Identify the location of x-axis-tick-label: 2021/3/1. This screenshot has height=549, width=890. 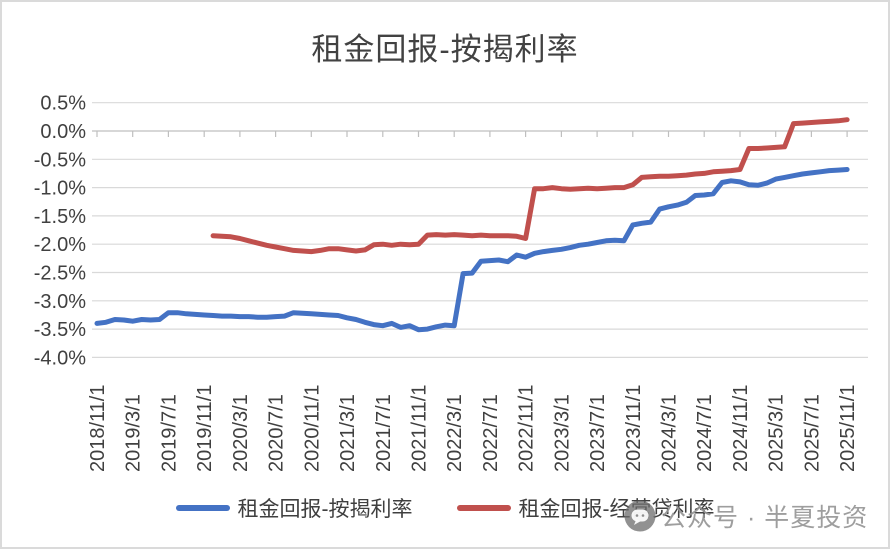
(348, 433).